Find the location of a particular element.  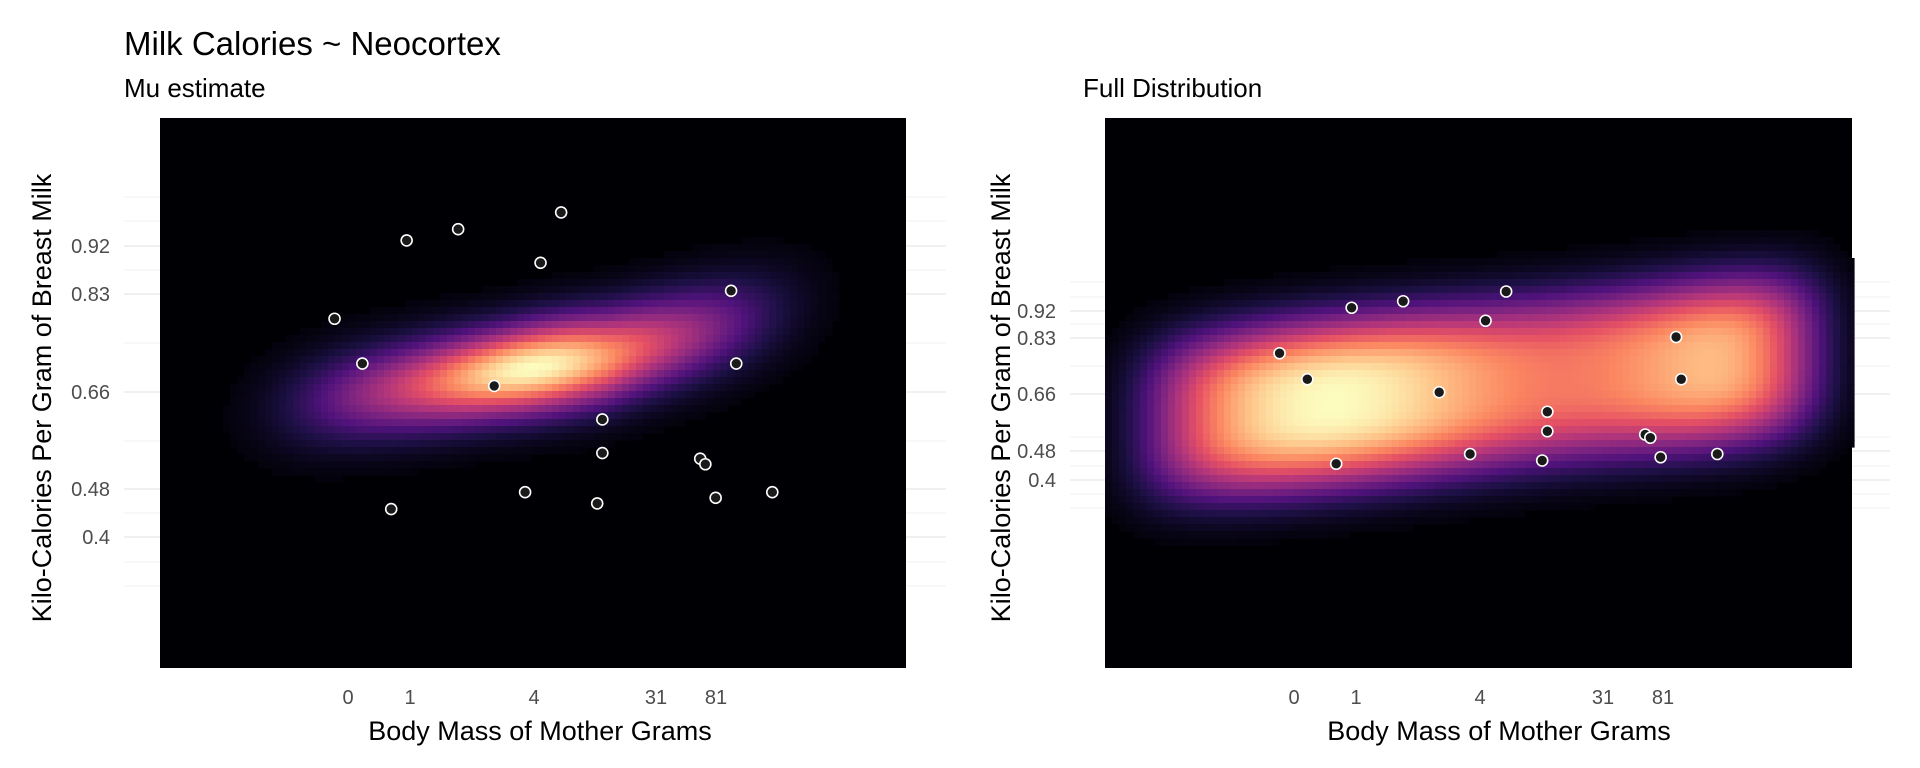

y-tick-label: 0.83 is located at coordinates (90, 295).